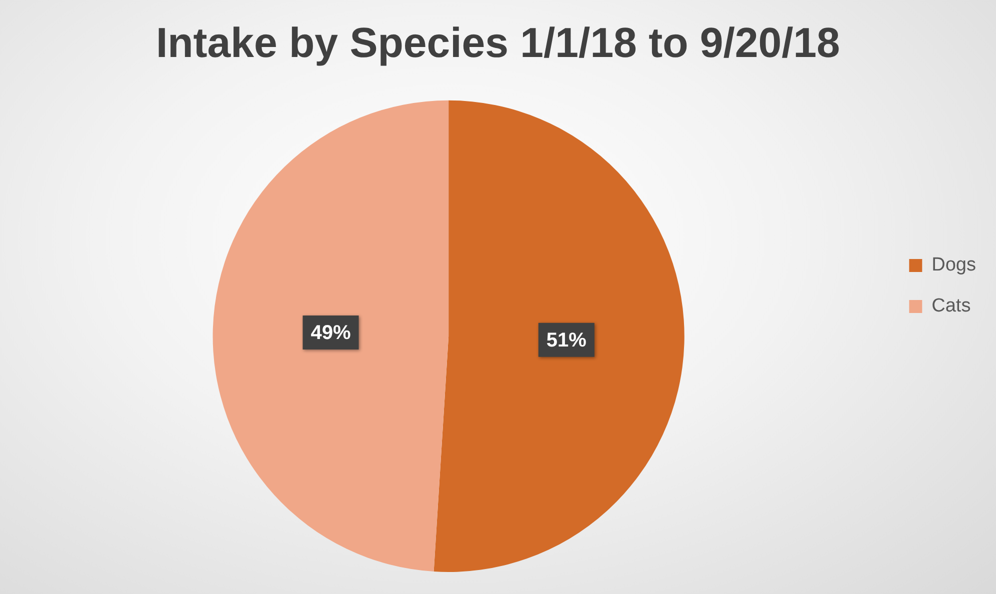 This screenshot has width=996, height=594. What do you see at coordinates (498, 42) in the screenshot?
I see `chart-title: Intake by Species 1/1/18 to 9/20/18` at bounding box center [498, 42].